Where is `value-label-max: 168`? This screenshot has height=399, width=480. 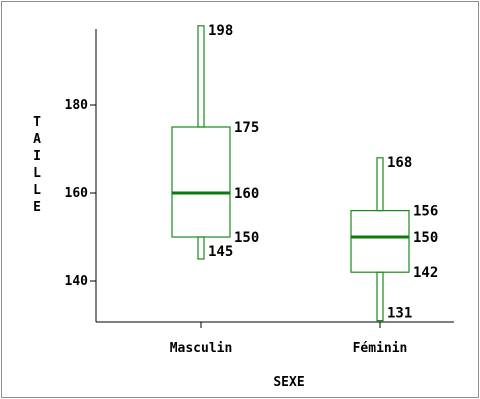
value-label-max: 168 is located at coordinates (399, 163).